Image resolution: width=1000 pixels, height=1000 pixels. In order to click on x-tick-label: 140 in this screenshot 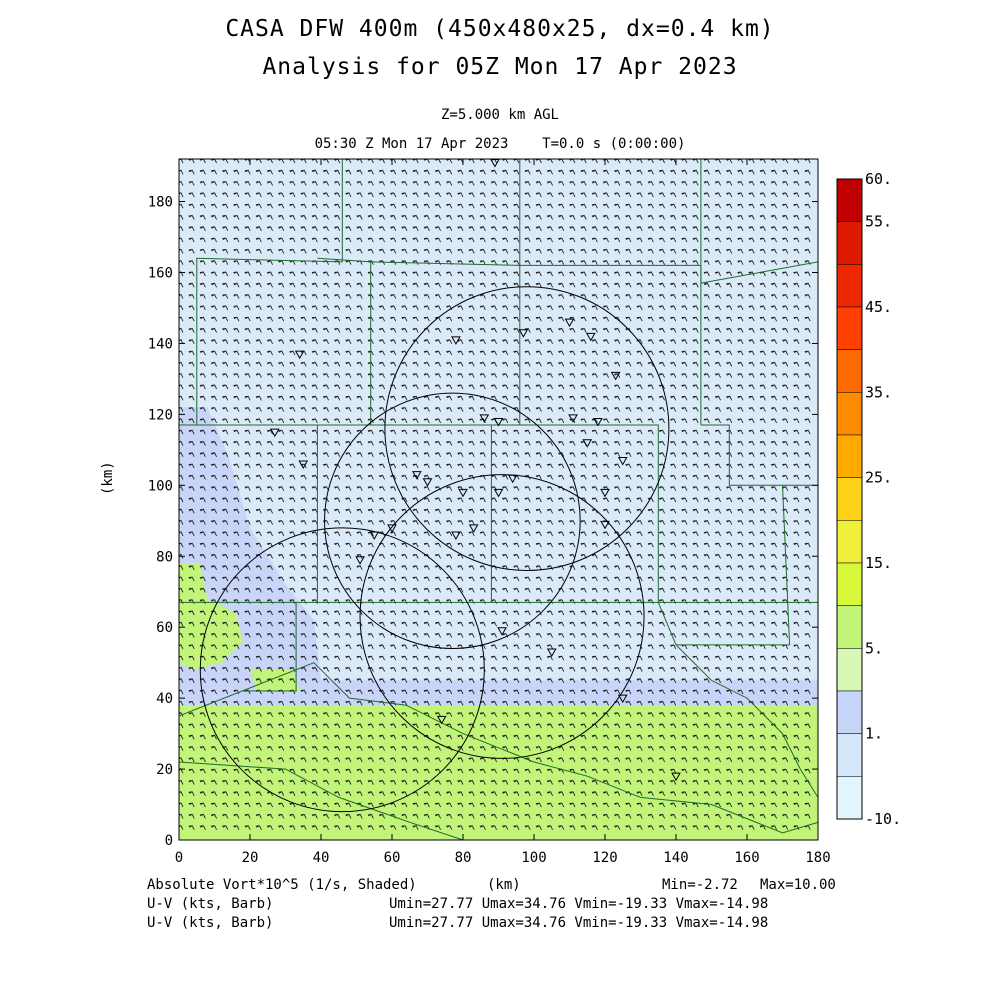, I will do `click(675, 858)`.